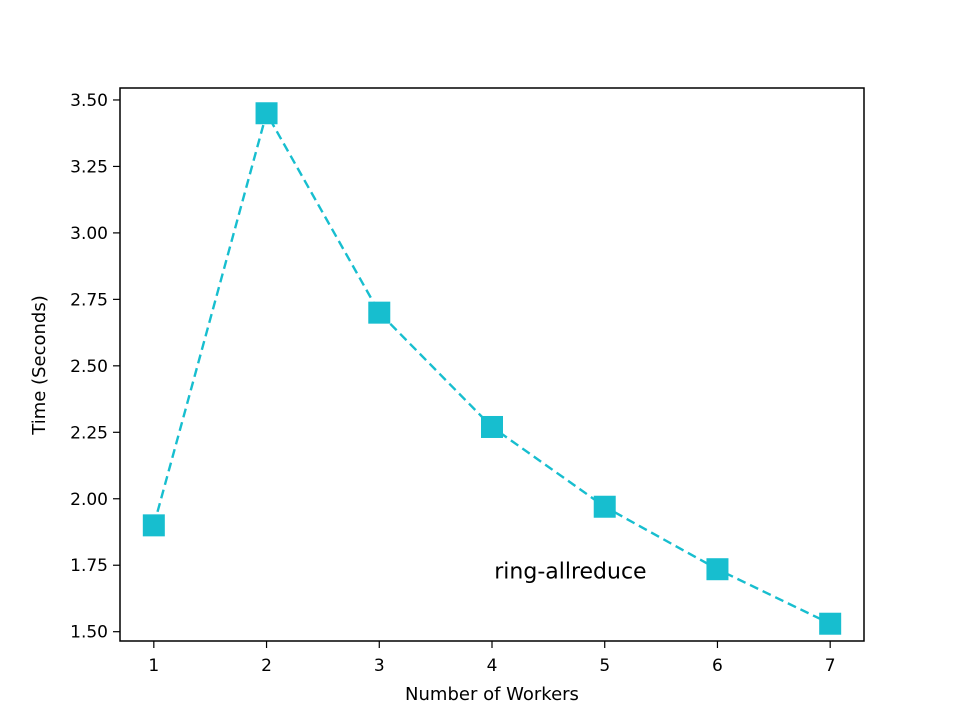 Image resolution: width=960 pixels, height=721 pixels. What do you see at coordinates (266, 666) in the screenshot?
I see `x-tick-label: 2` at bounding box center [266, 666].